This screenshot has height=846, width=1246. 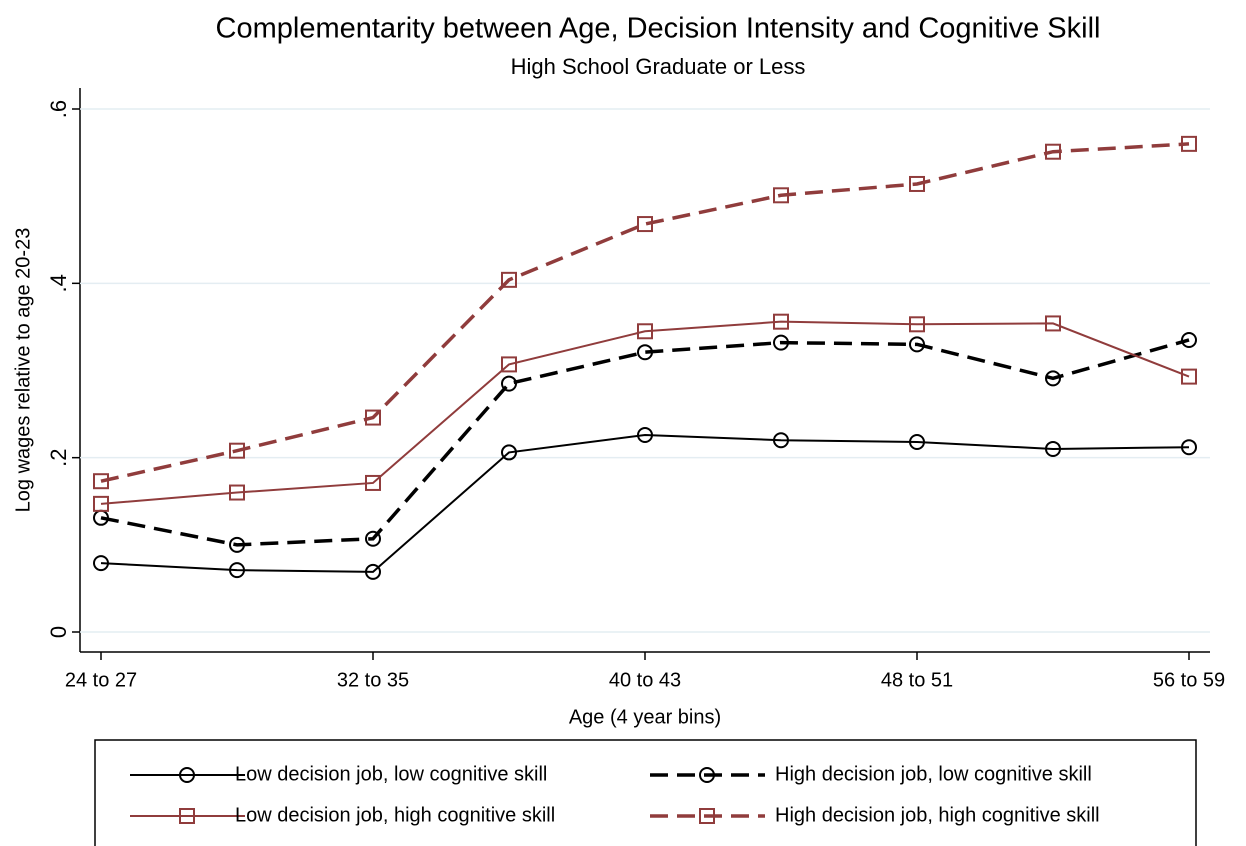 I want to click on y-tick-label: .4, so click(x=58, y=283).